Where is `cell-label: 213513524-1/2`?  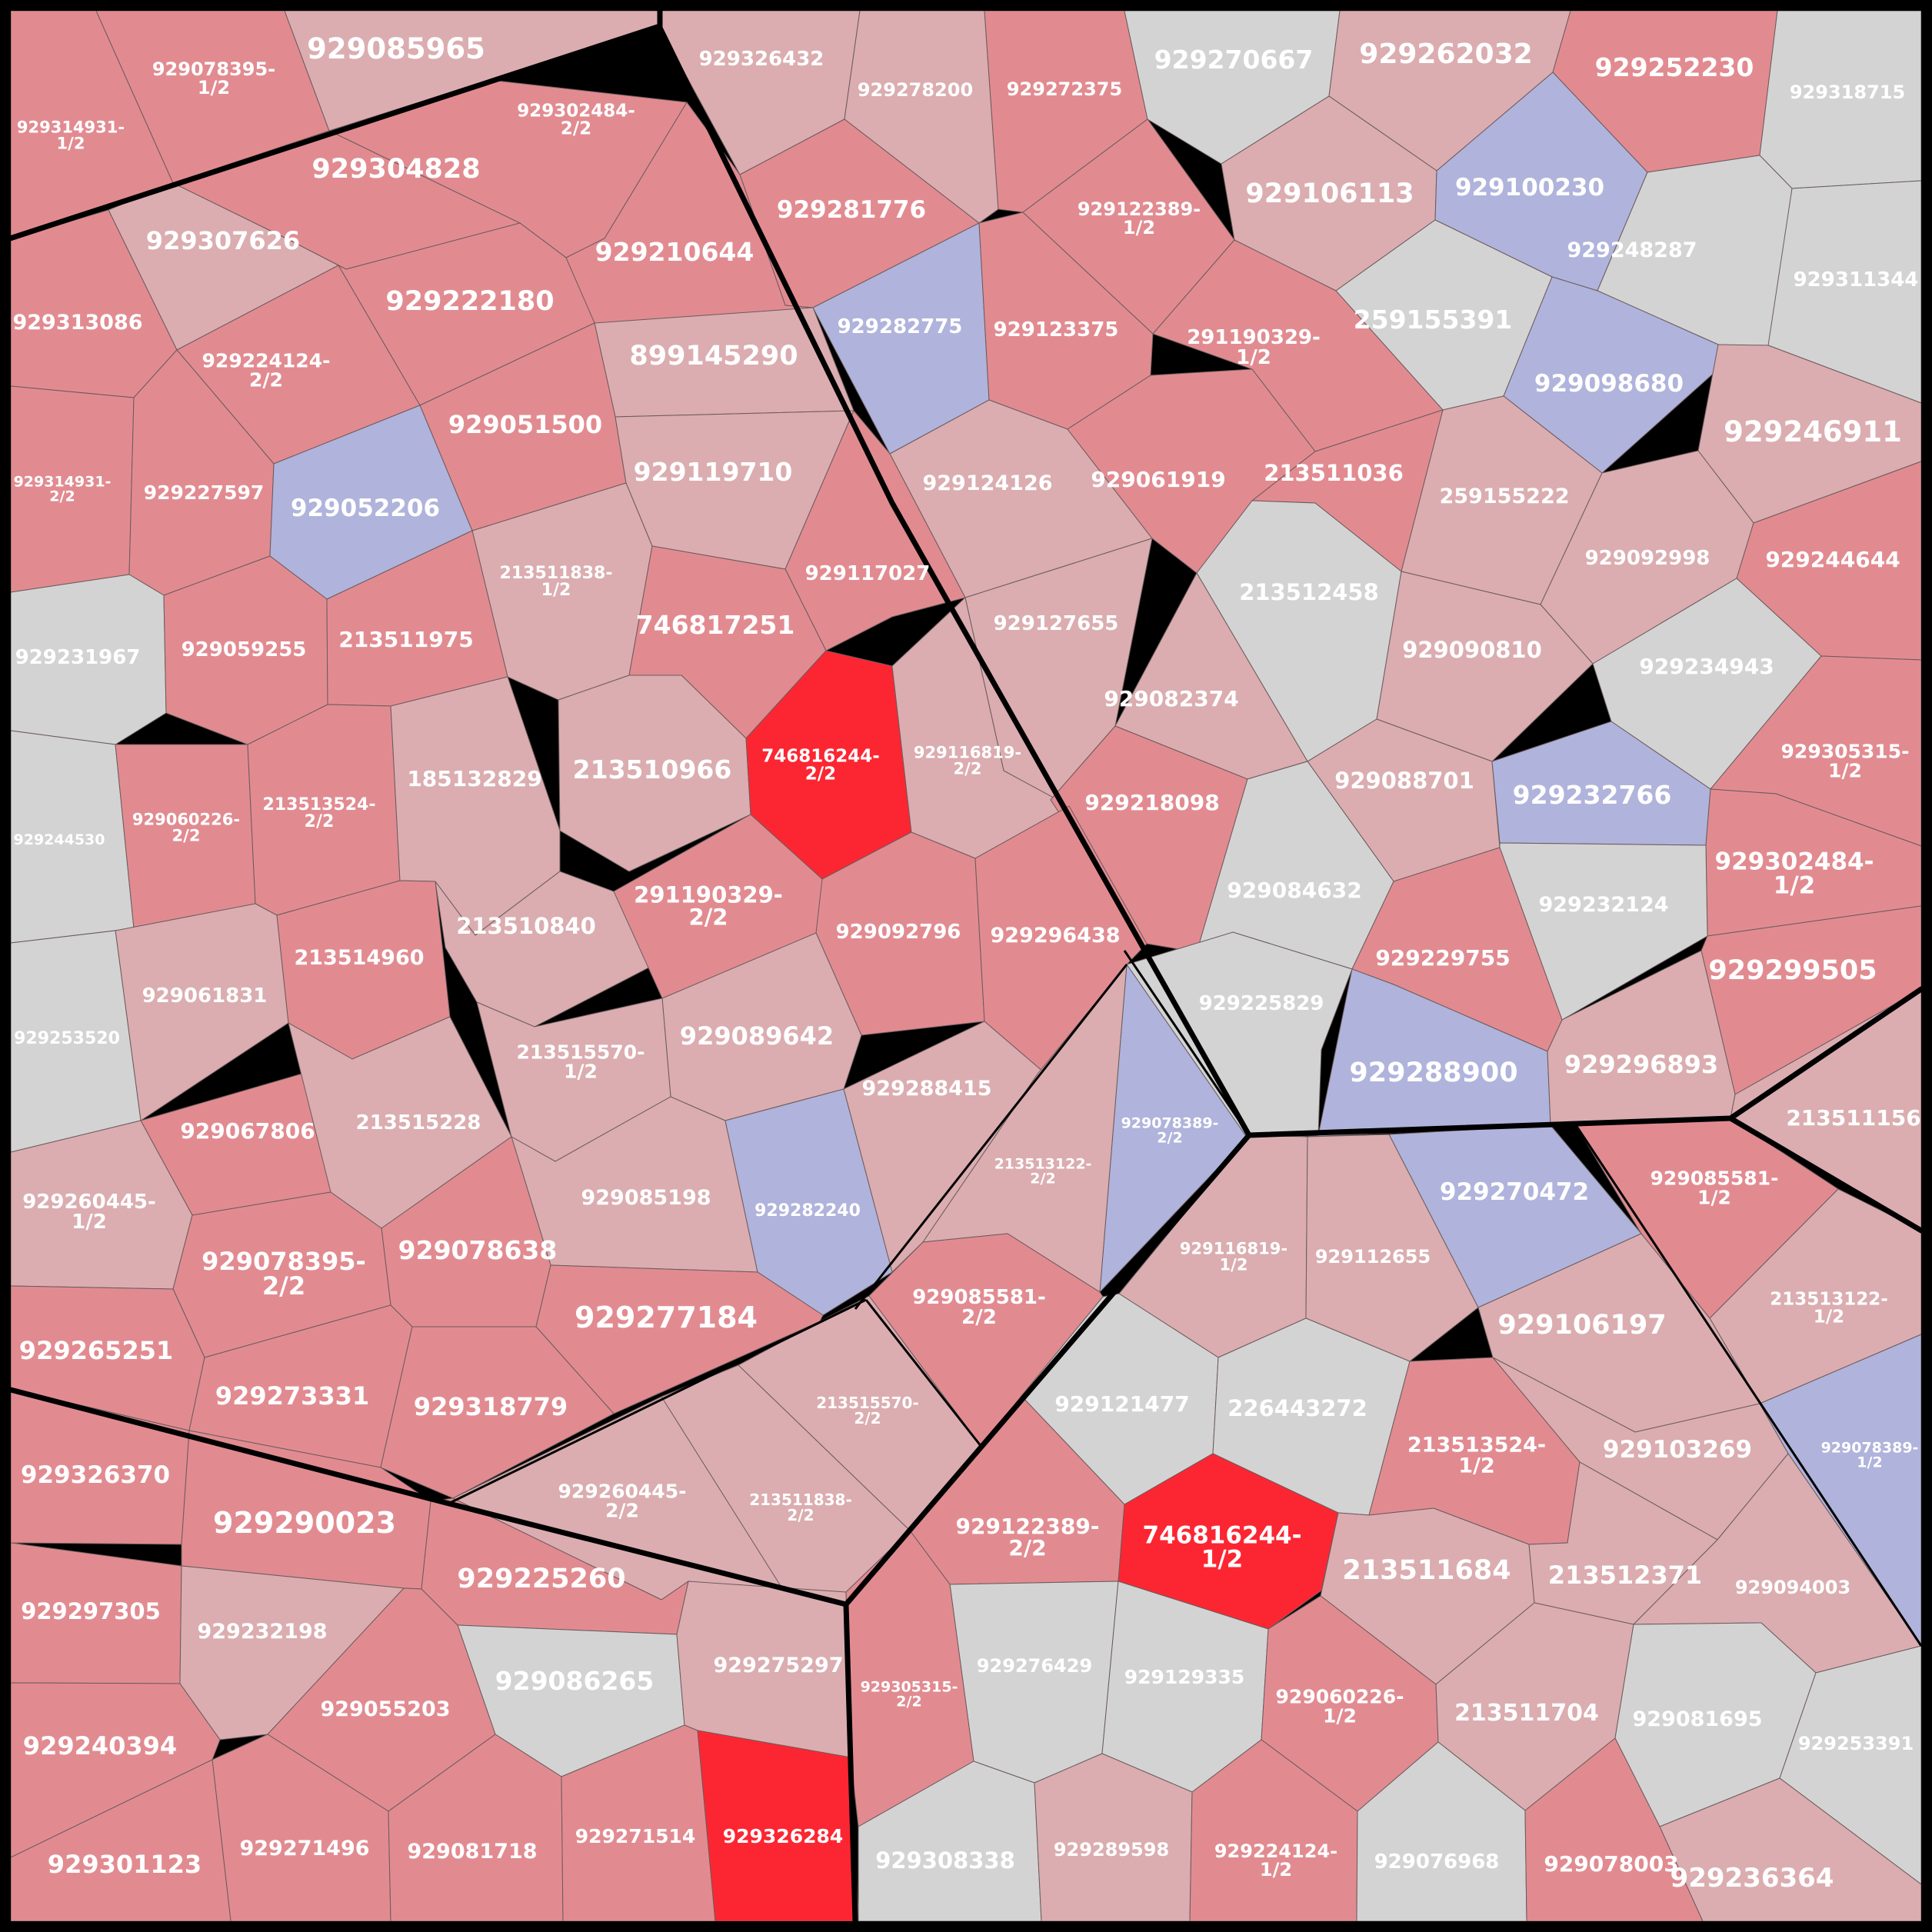 cell-label: 213513524-1/2 is located at coordinates (1476, 1455).